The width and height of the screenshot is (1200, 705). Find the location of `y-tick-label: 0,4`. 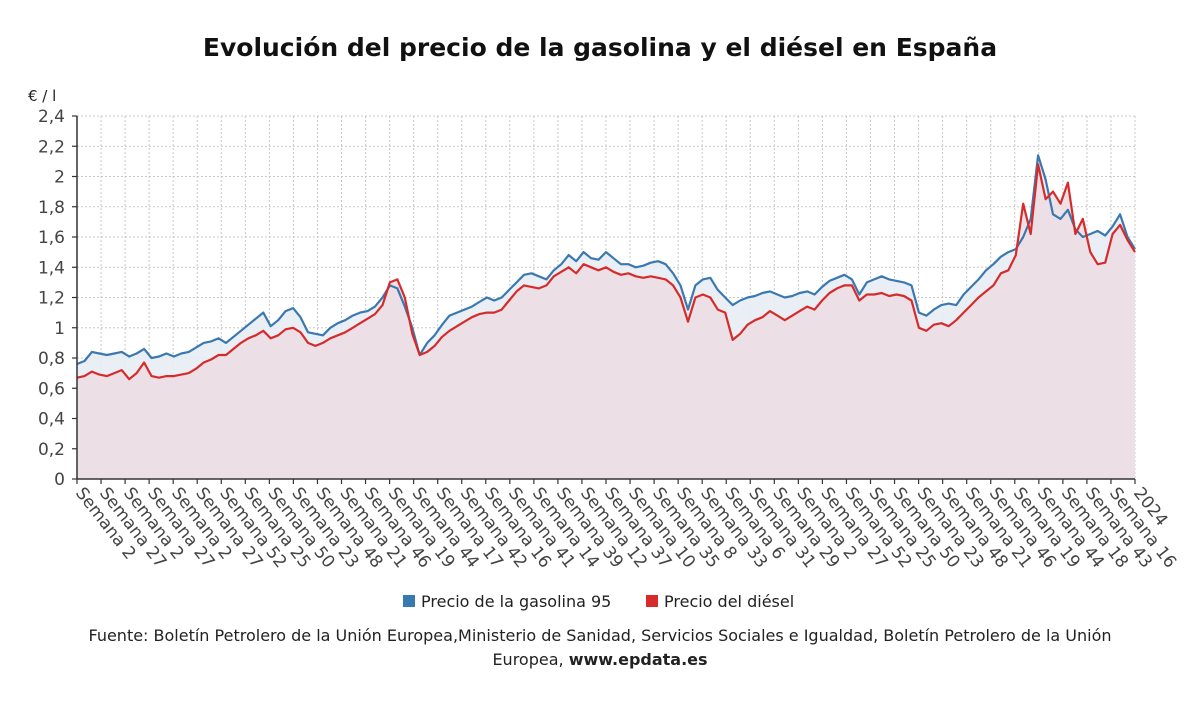

y-tick-label: 0,4 is located at coordinates (51, 420).